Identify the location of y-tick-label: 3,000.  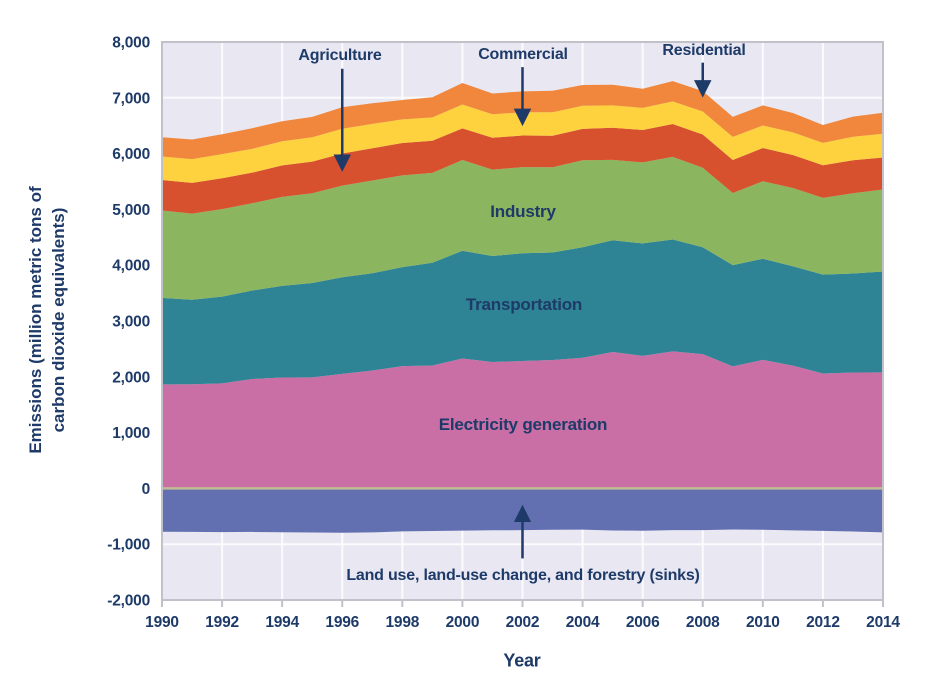
(131, 322).